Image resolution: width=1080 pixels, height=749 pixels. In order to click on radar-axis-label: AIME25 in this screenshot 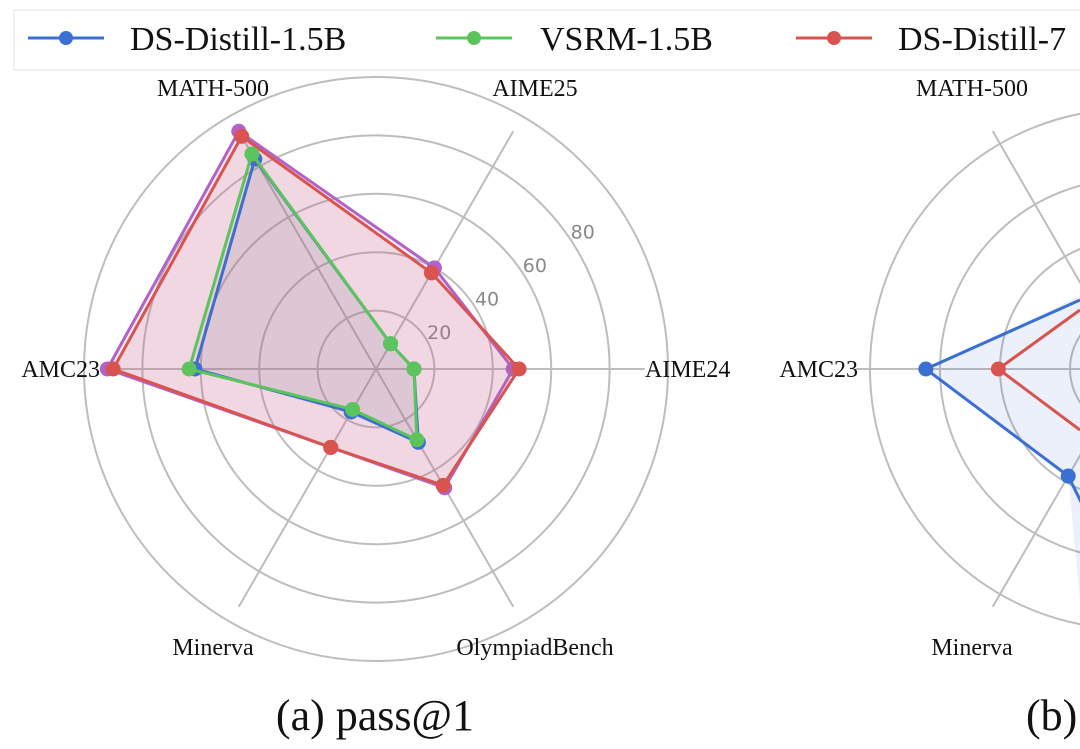, I will do `click(534, 89)`.